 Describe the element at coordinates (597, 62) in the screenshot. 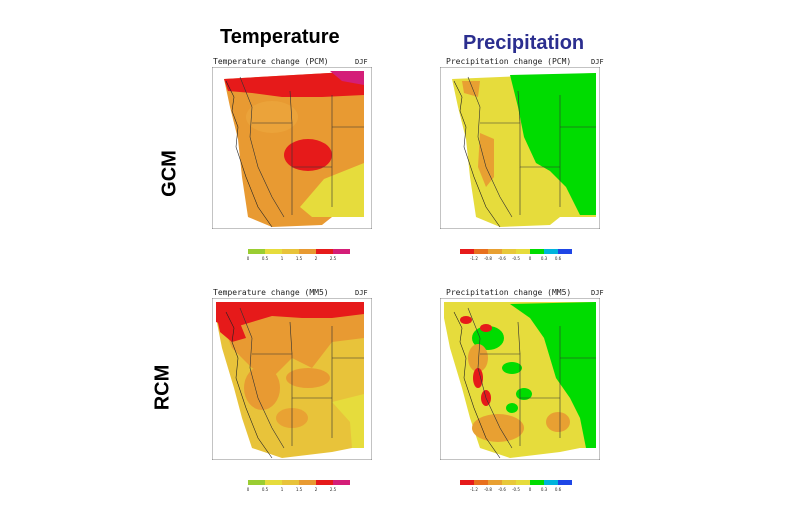

I see `precip-gcm-season-label: DJF` at that location.